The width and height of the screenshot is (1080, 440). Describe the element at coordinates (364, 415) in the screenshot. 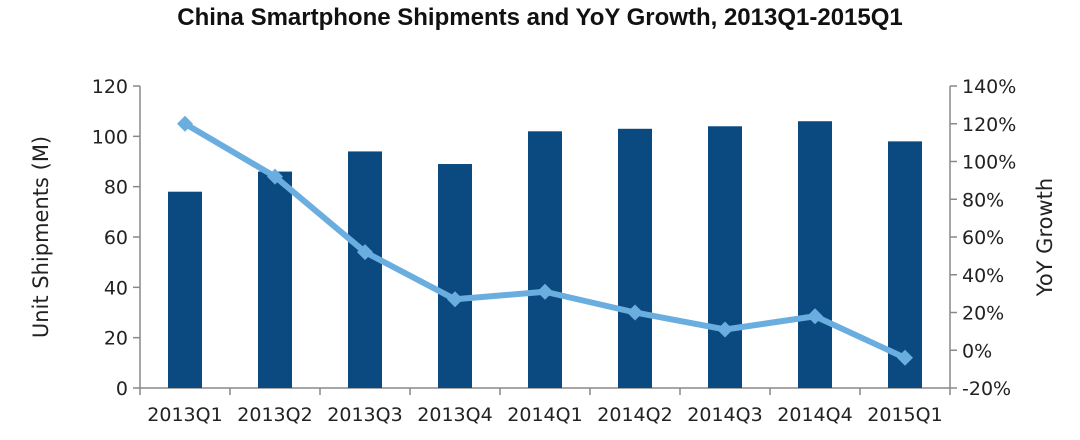

I see `x-tick-label: 2013Q3` at that location.